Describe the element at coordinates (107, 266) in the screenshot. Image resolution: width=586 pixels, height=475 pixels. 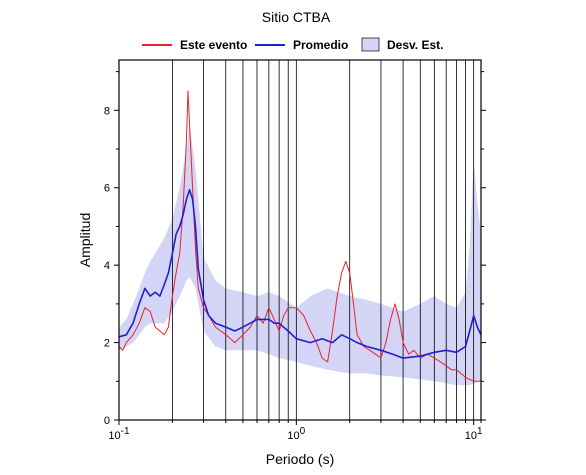
I see `y-tick-label: 4` at that location.